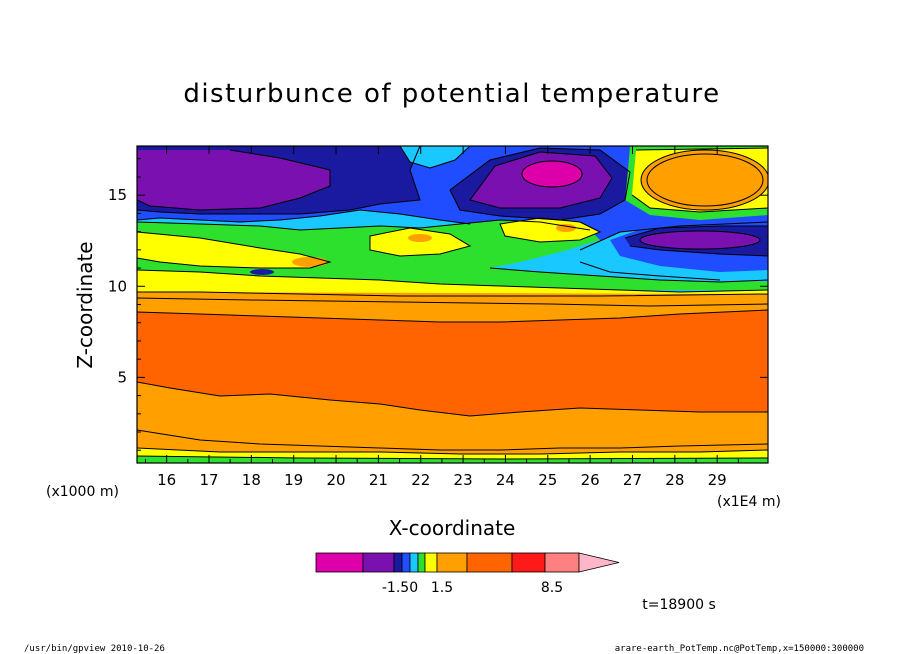  Describe the element at coordinates (117, 195) in the screenshot. I see `y-tick-label: 15` at that location.